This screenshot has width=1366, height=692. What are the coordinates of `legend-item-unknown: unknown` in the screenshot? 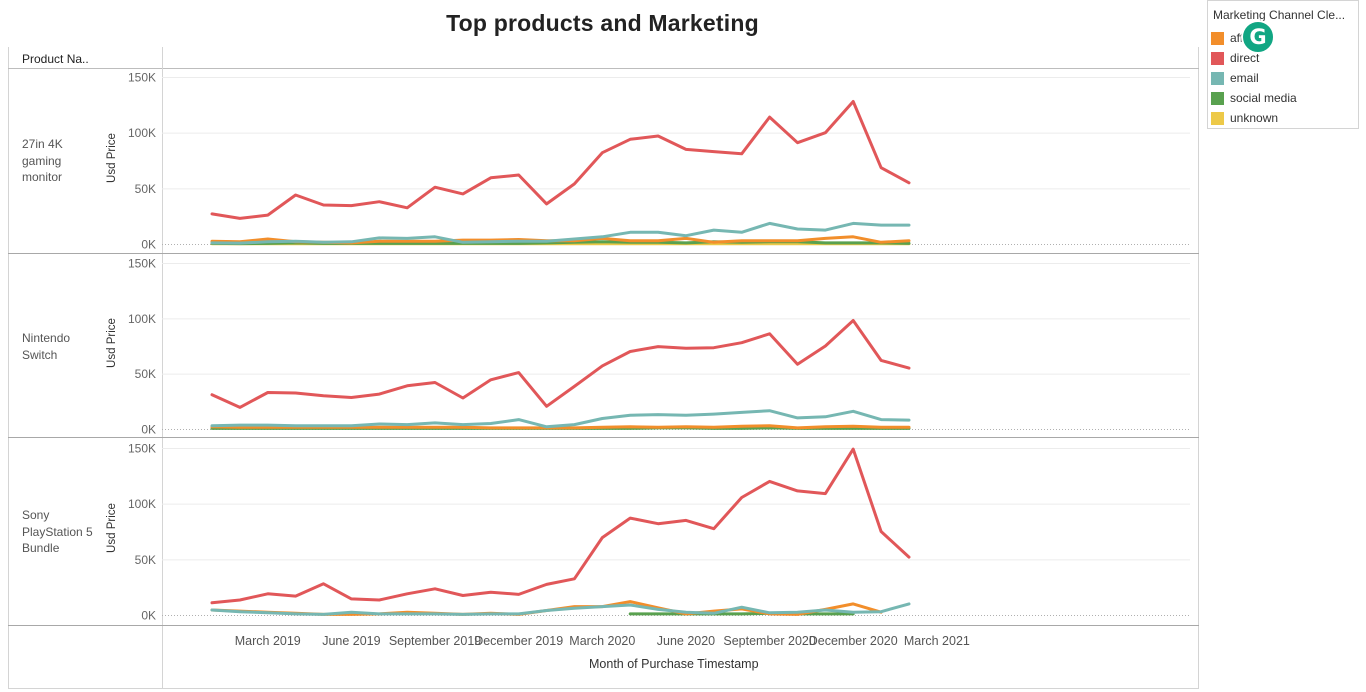 It's located at (1244, 118).